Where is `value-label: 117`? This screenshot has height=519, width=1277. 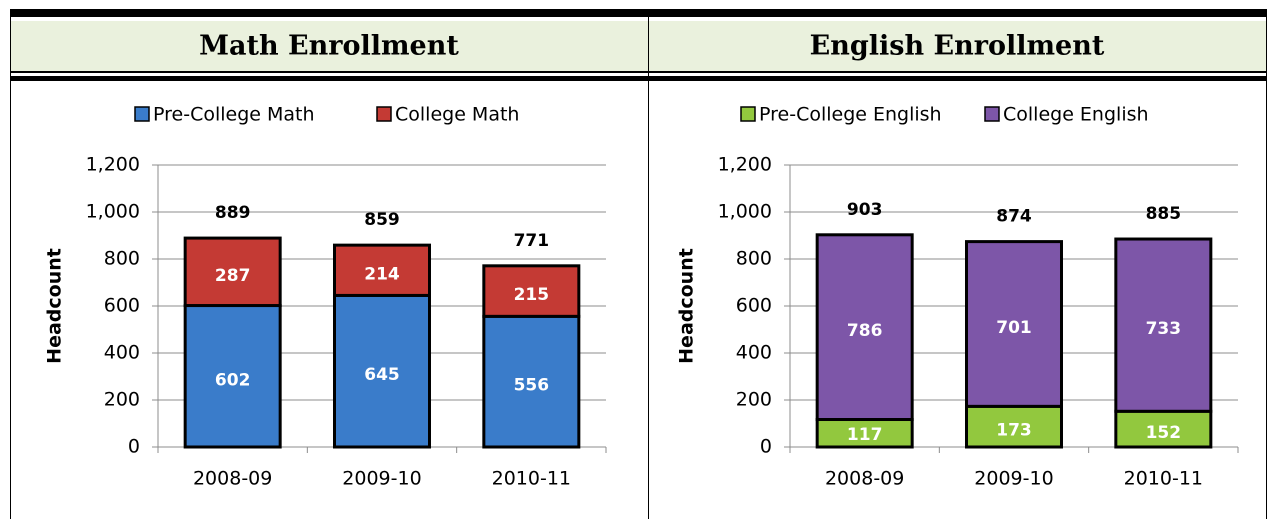
value-label: 117 is located at coordinates (865, 435).